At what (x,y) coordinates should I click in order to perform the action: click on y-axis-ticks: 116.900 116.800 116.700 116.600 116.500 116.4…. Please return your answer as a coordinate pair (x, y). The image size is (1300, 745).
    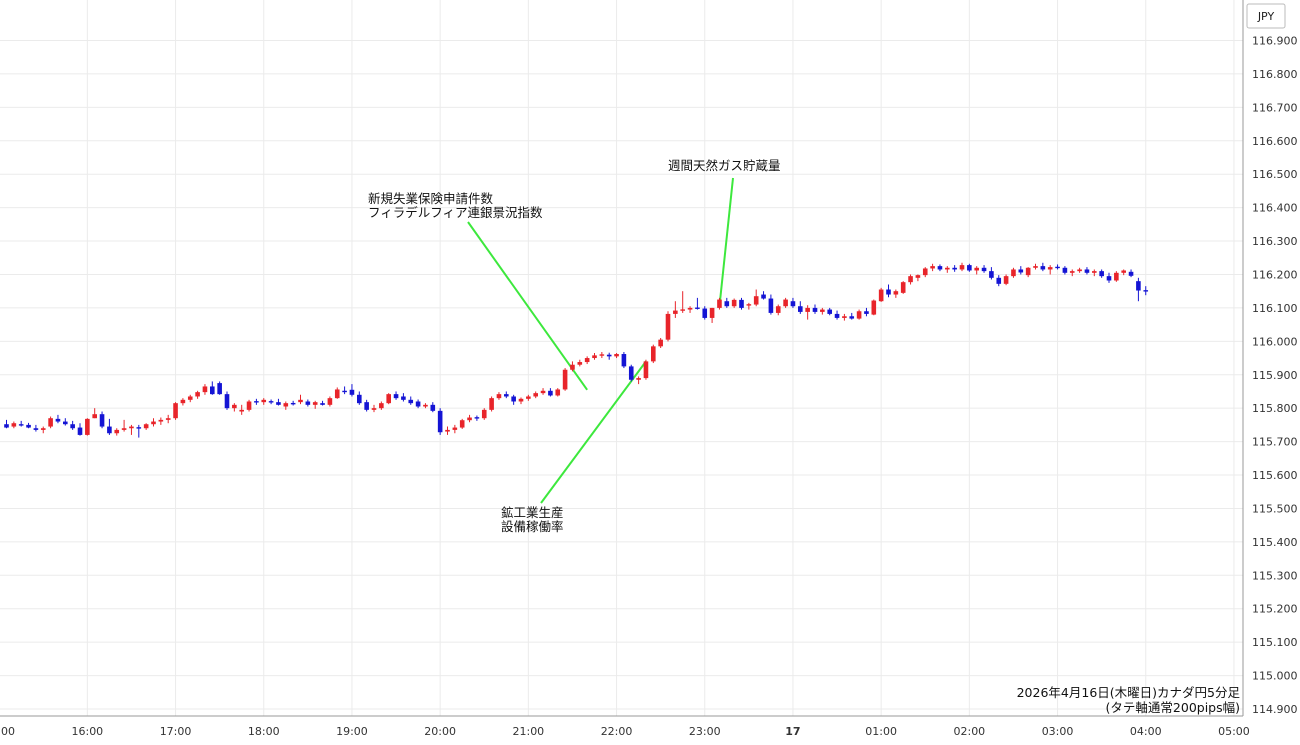
    Looking at the image, I should click on (1275, 376).